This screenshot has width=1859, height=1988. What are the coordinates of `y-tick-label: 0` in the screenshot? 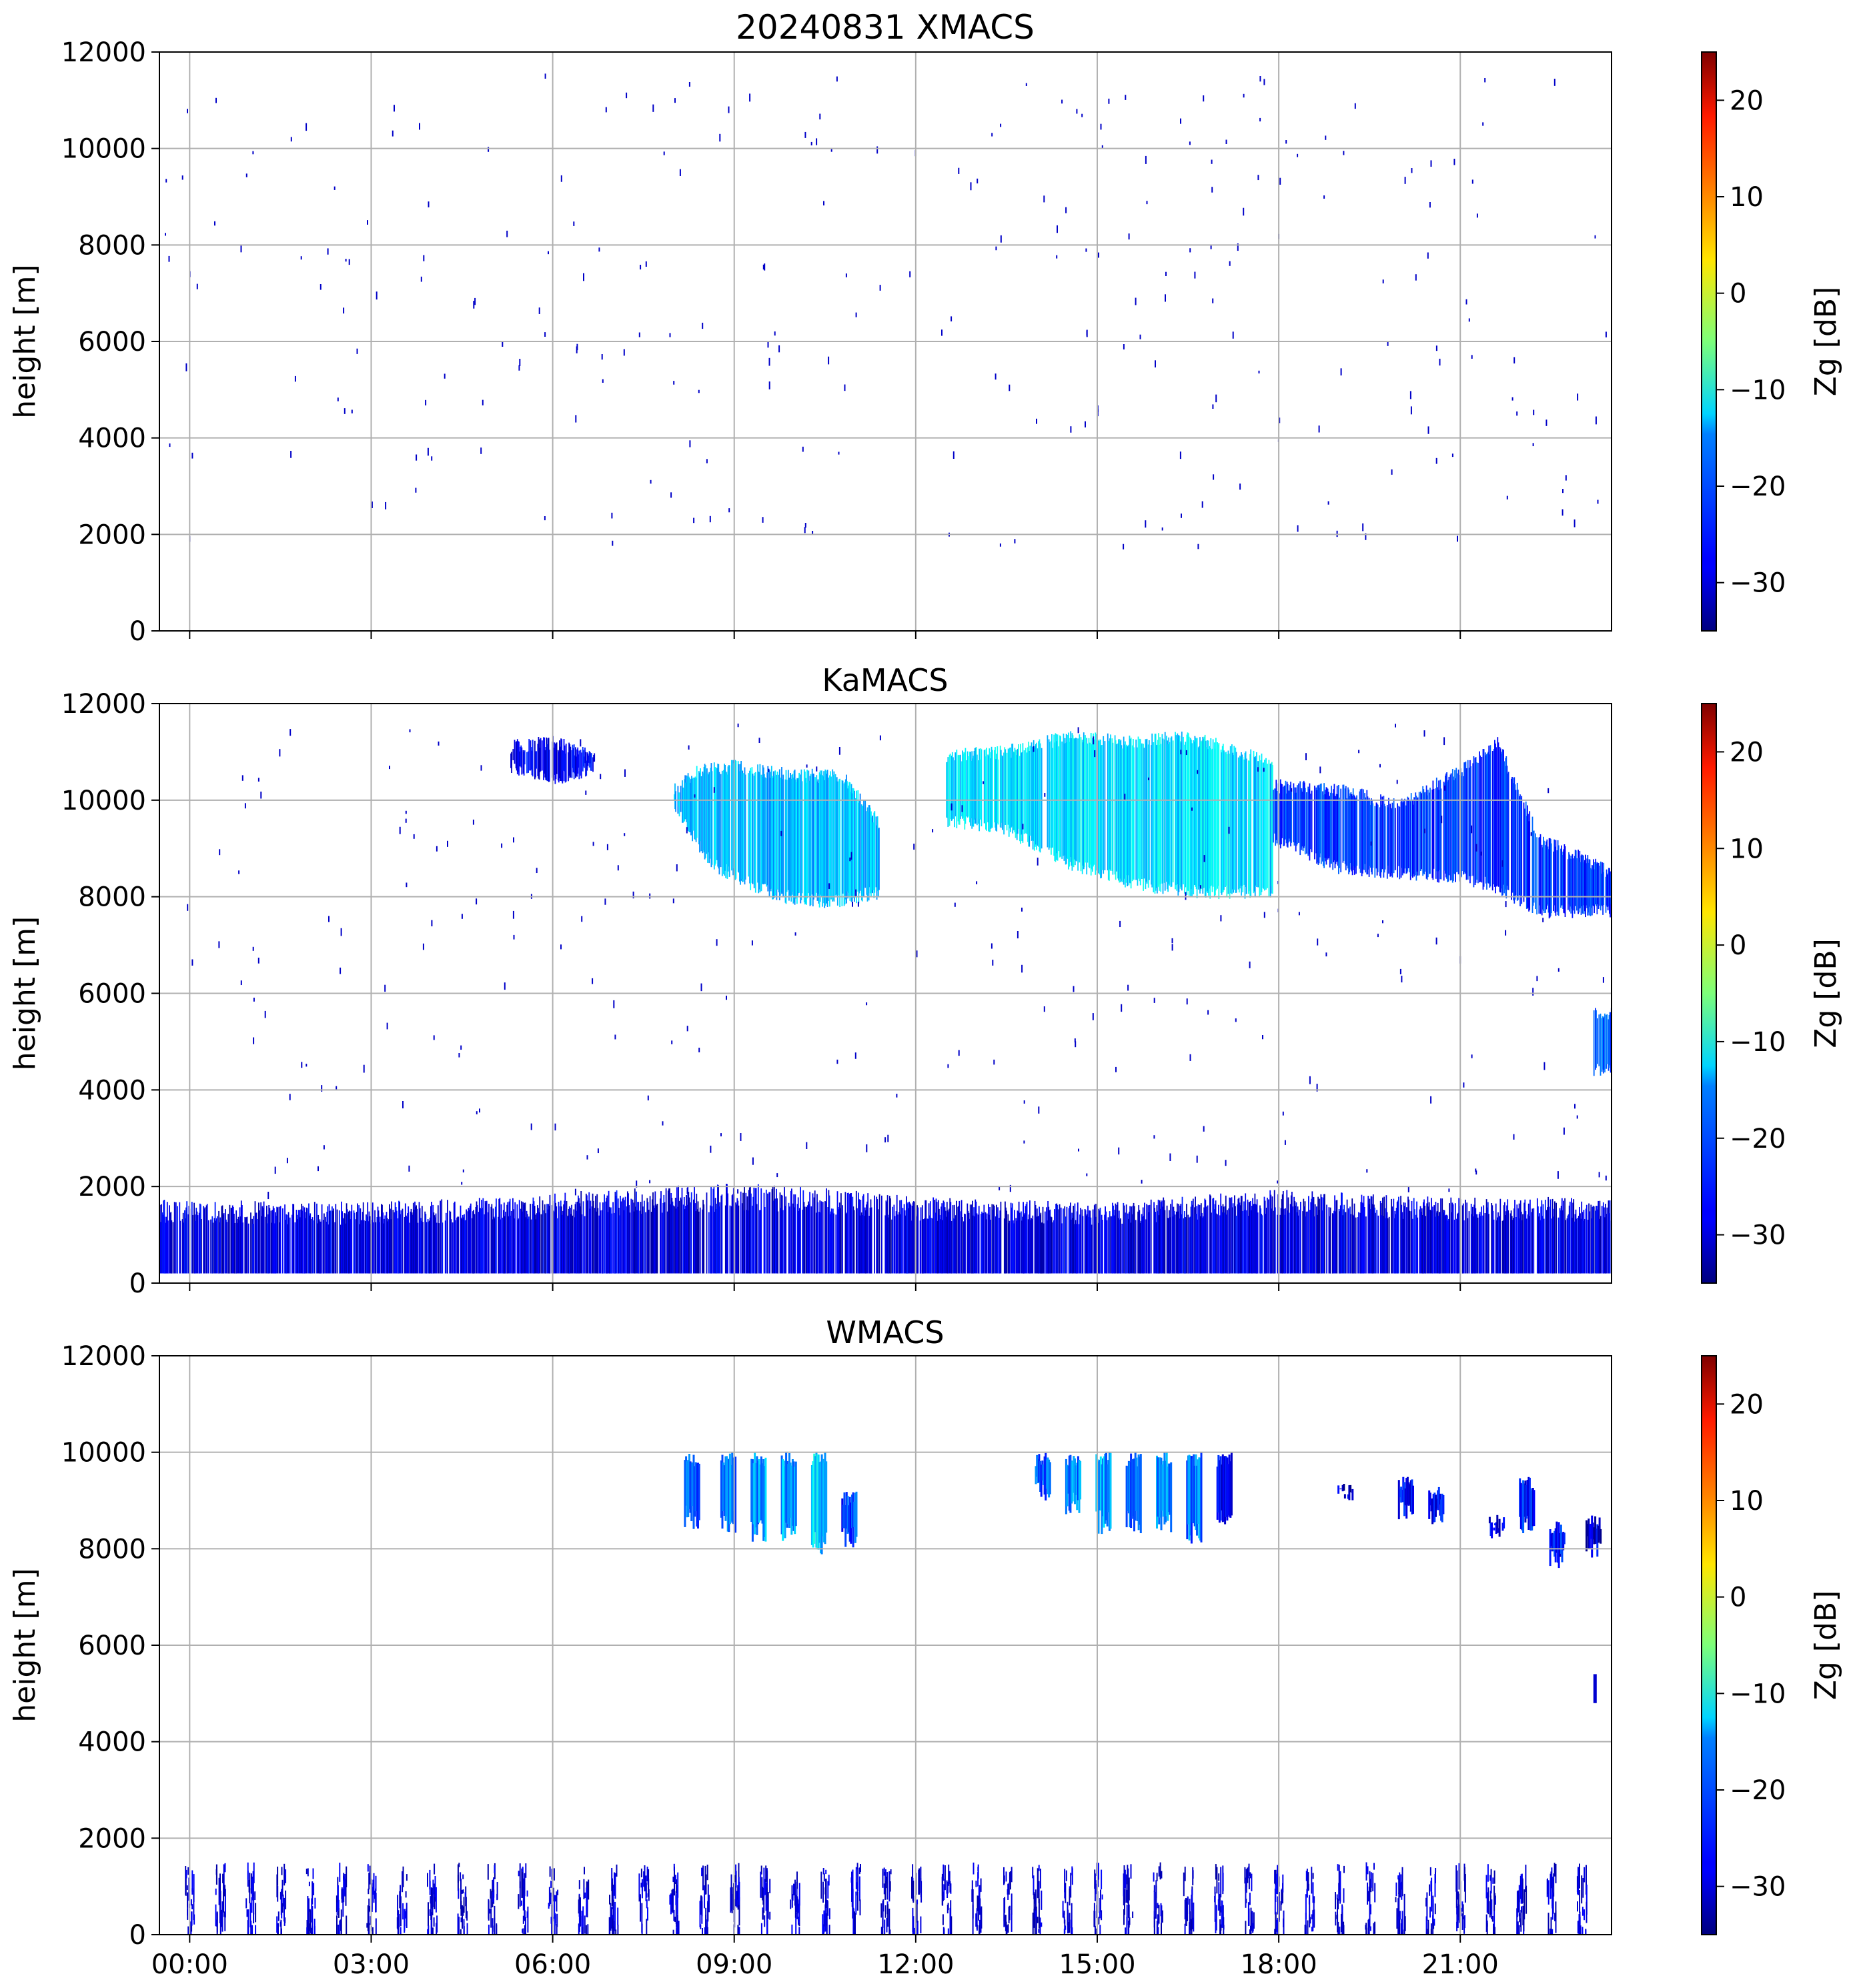 It's located at (137, 1284).